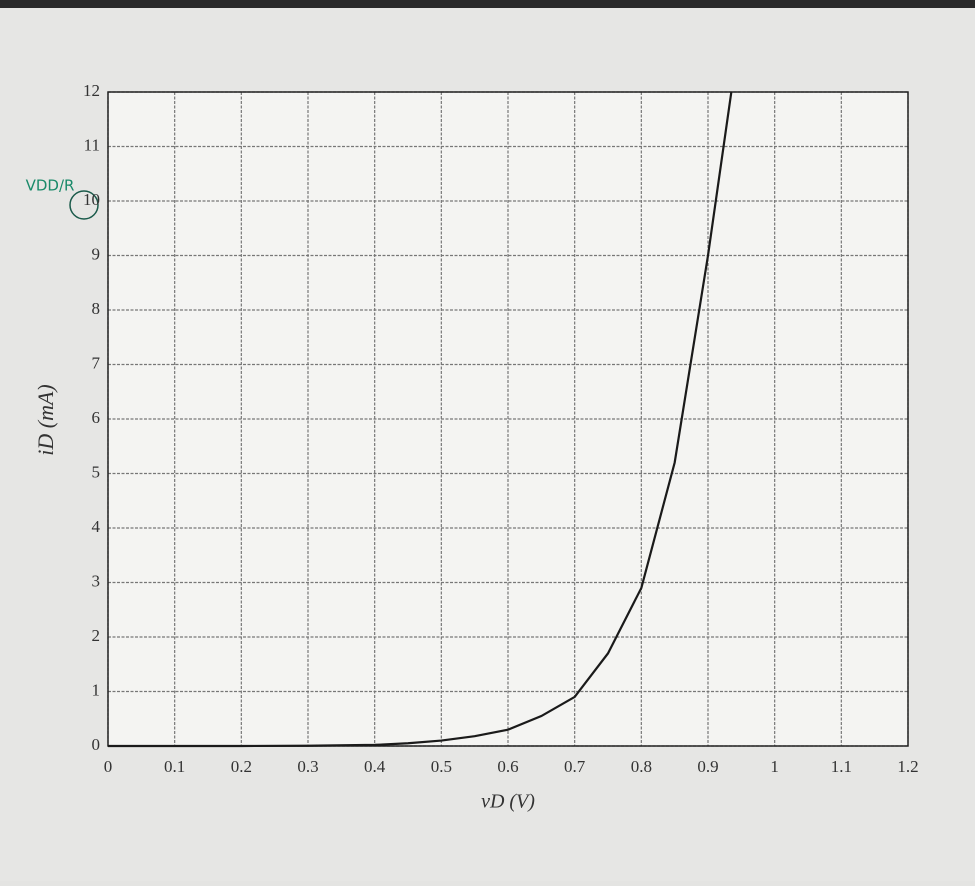  I want to click on y-tick-label: 5, so click(96, 471).